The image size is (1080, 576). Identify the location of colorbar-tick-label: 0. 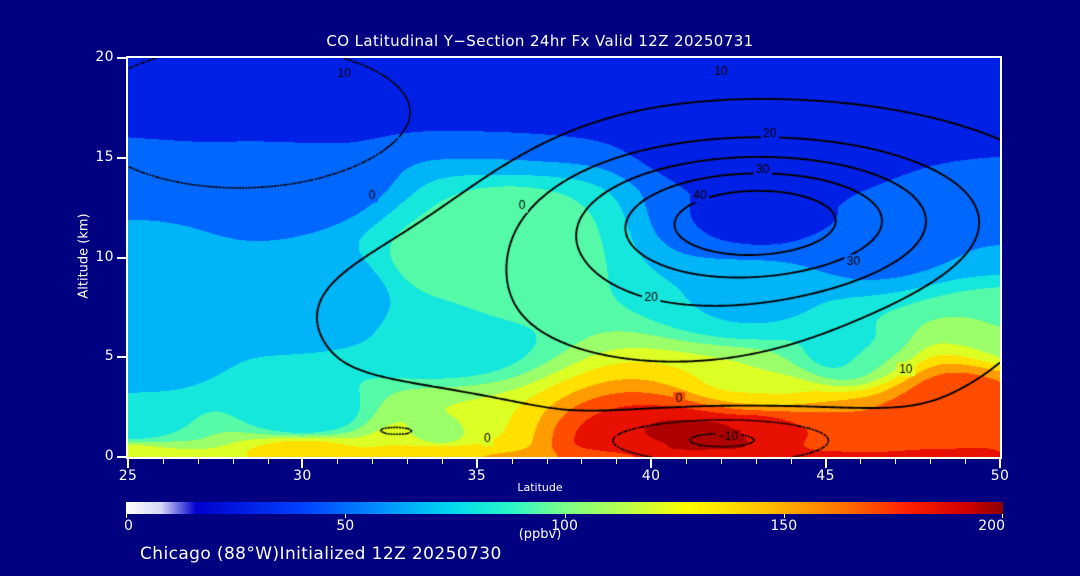
(128, 526).